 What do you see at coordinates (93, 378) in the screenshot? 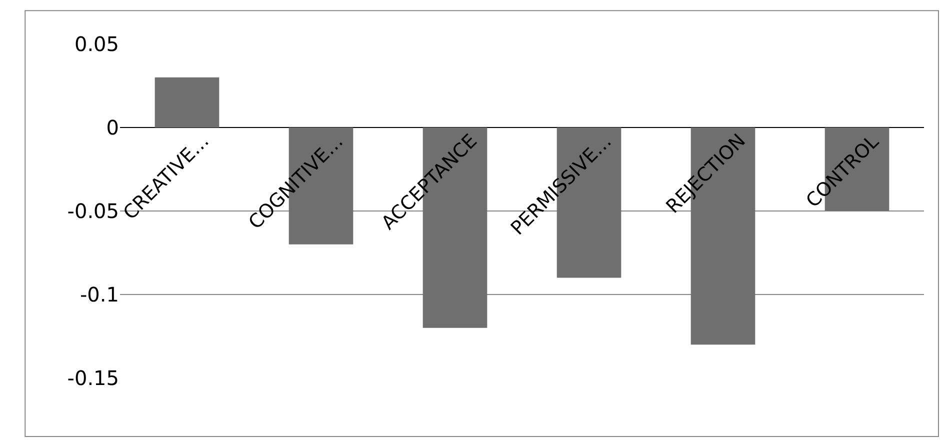
I see `y-tick-label: -0.15` at bounding box center [93, 378].